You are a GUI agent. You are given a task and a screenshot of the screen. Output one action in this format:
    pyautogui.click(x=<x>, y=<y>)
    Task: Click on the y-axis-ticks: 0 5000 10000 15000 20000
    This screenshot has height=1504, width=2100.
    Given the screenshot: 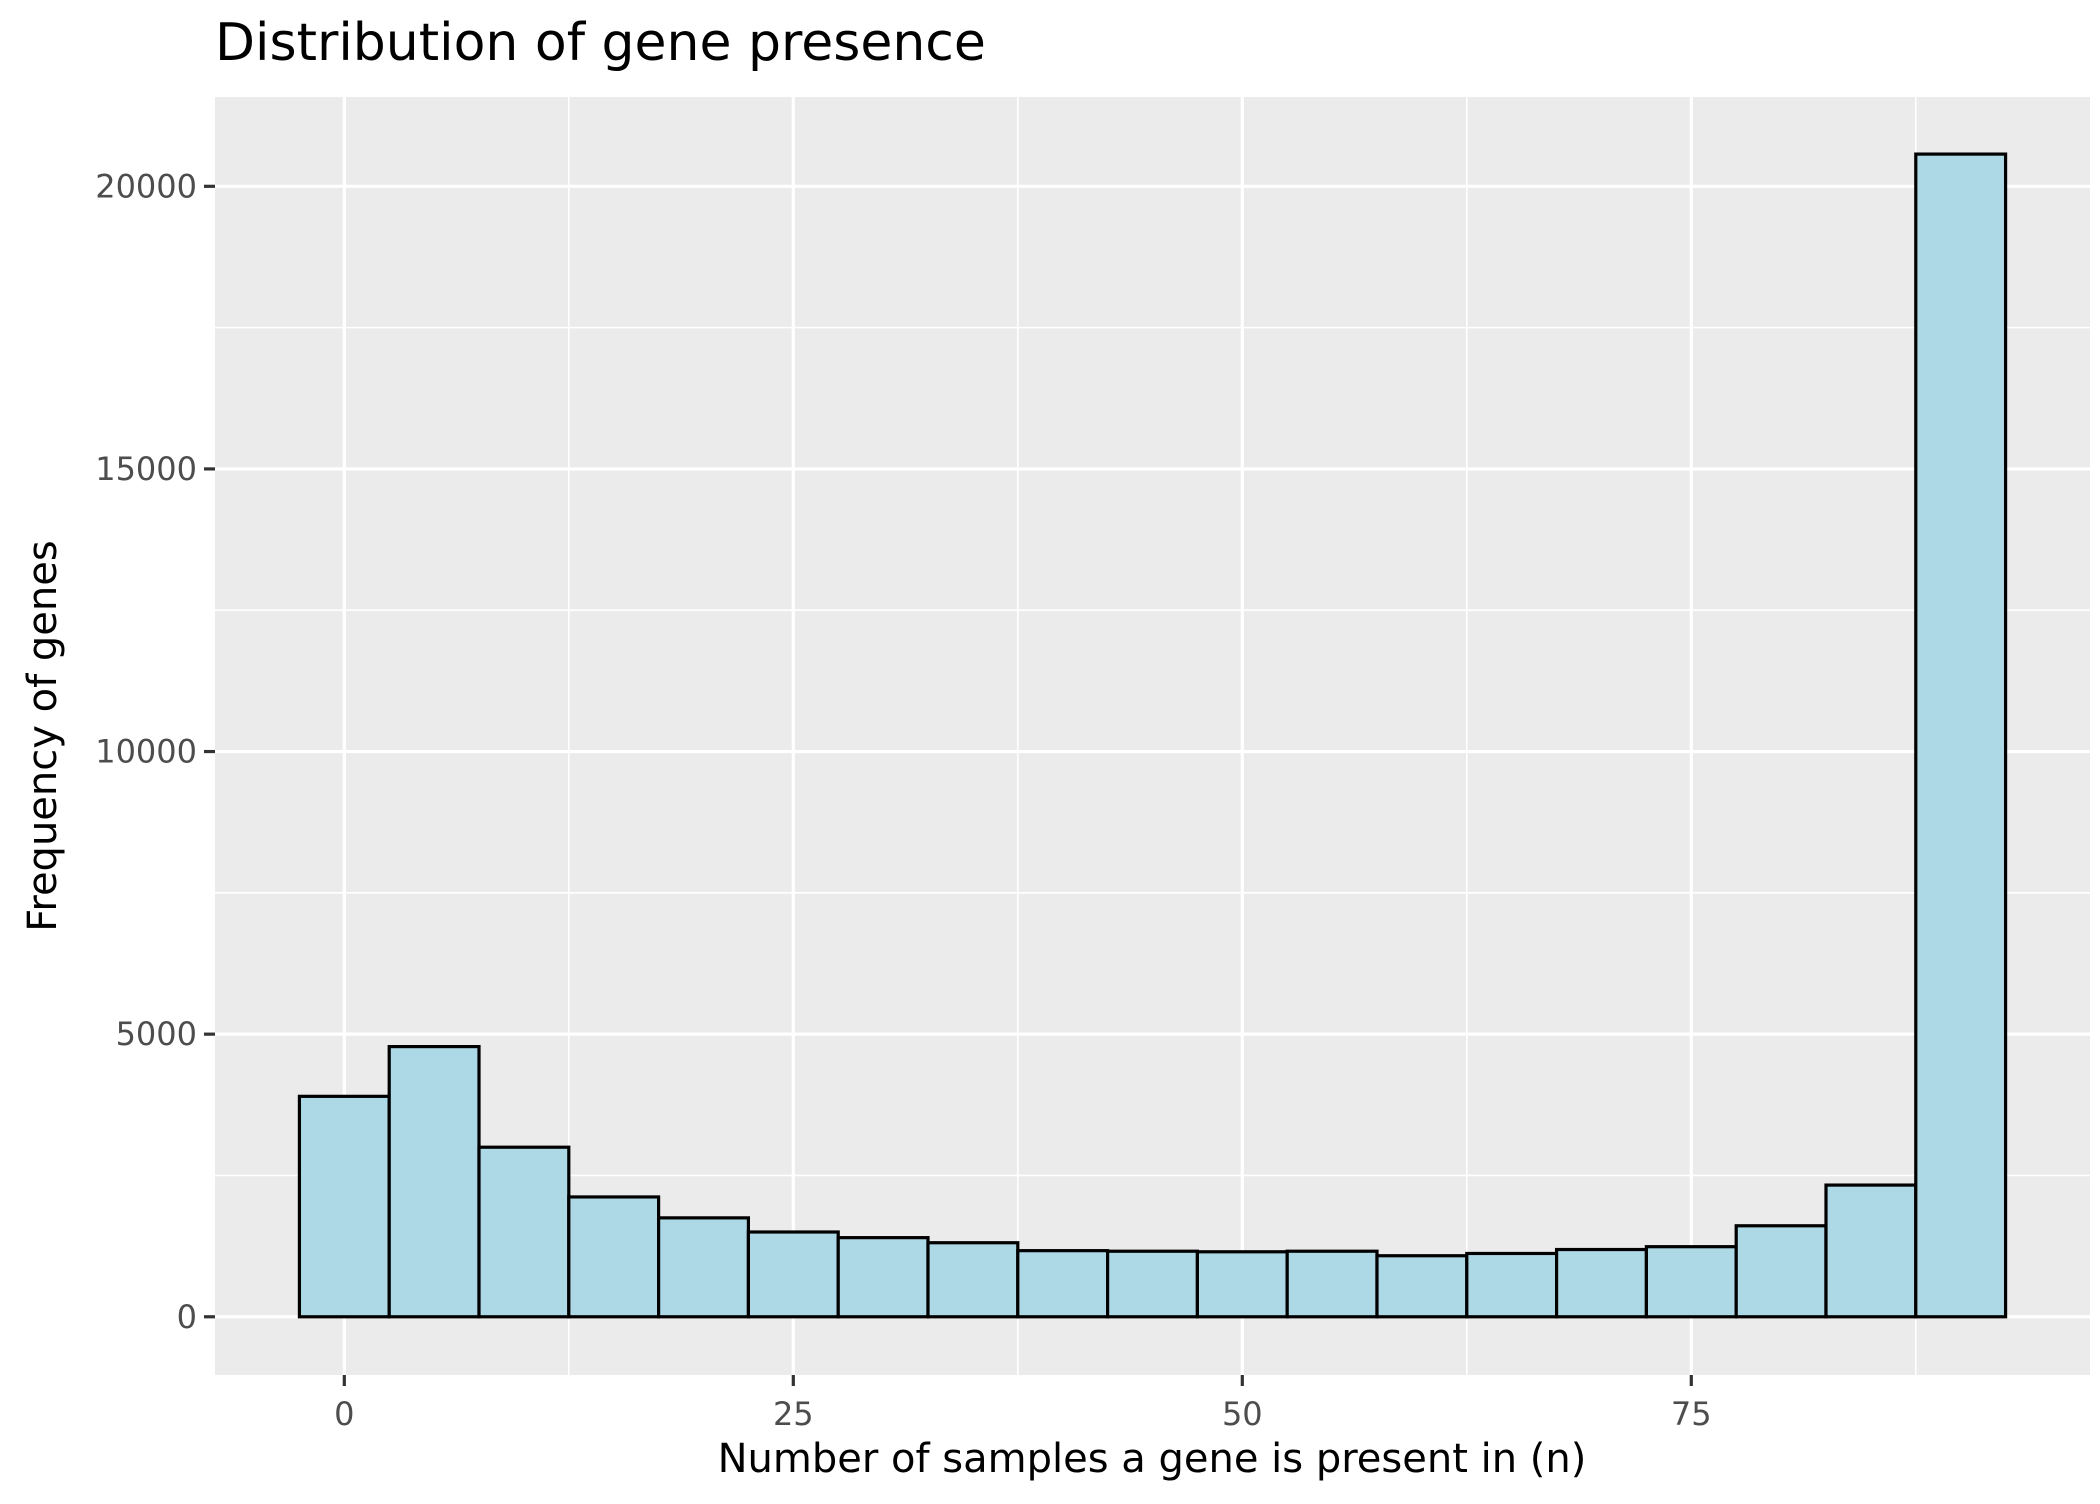 What is the action you would take?
    pyautogui.click(x=155, y=751)
    